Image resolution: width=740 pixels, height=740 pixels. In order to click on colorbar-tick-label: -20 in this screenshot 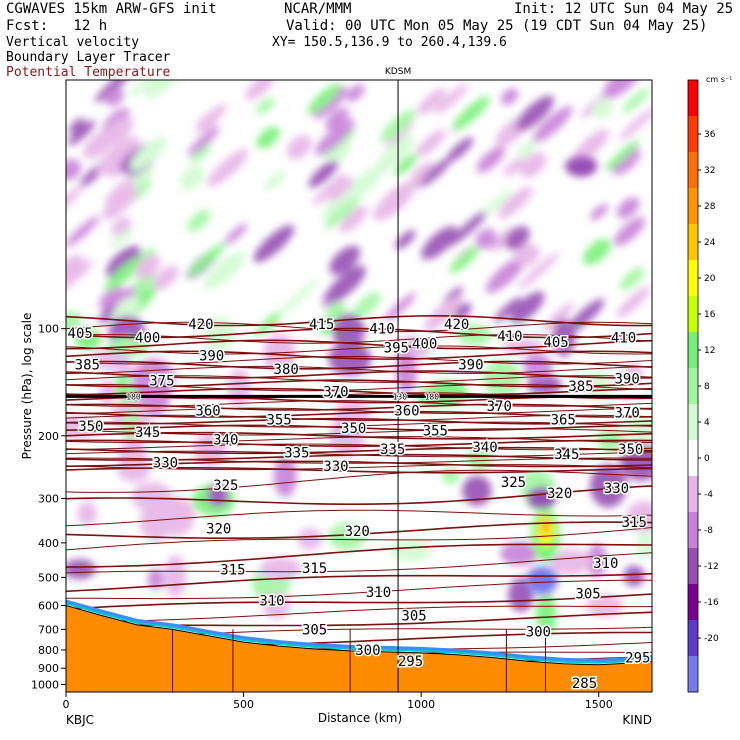, I will do `click(711, 639)`.